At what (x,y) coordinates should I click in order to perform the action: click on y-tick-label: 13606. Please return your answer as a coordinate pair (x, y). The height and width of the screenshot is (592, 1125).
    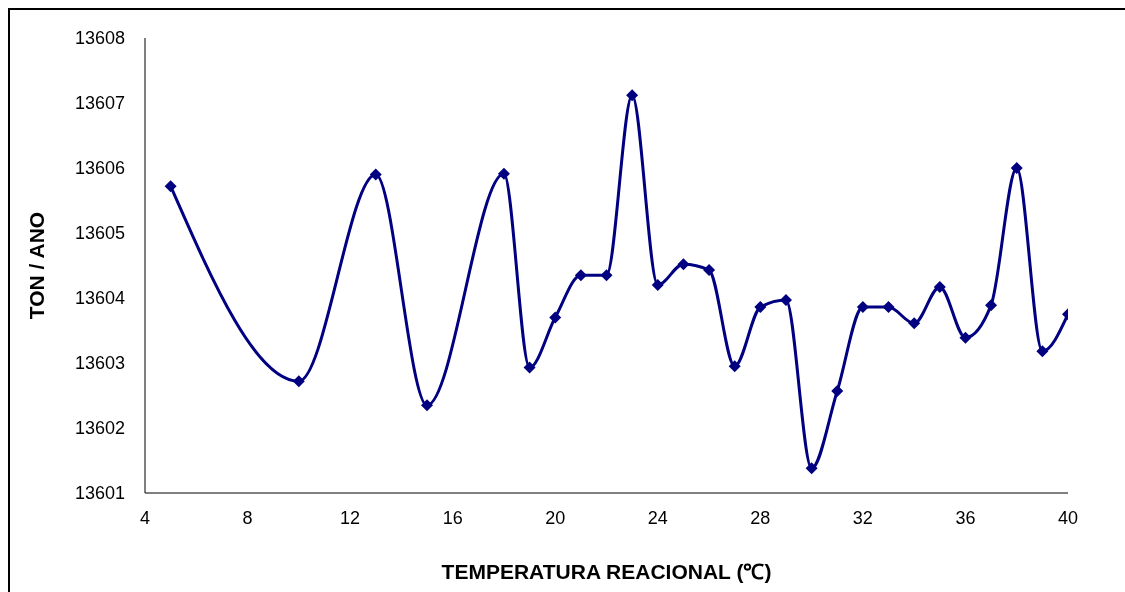
    Looking at the image, I should click on (99, 168).